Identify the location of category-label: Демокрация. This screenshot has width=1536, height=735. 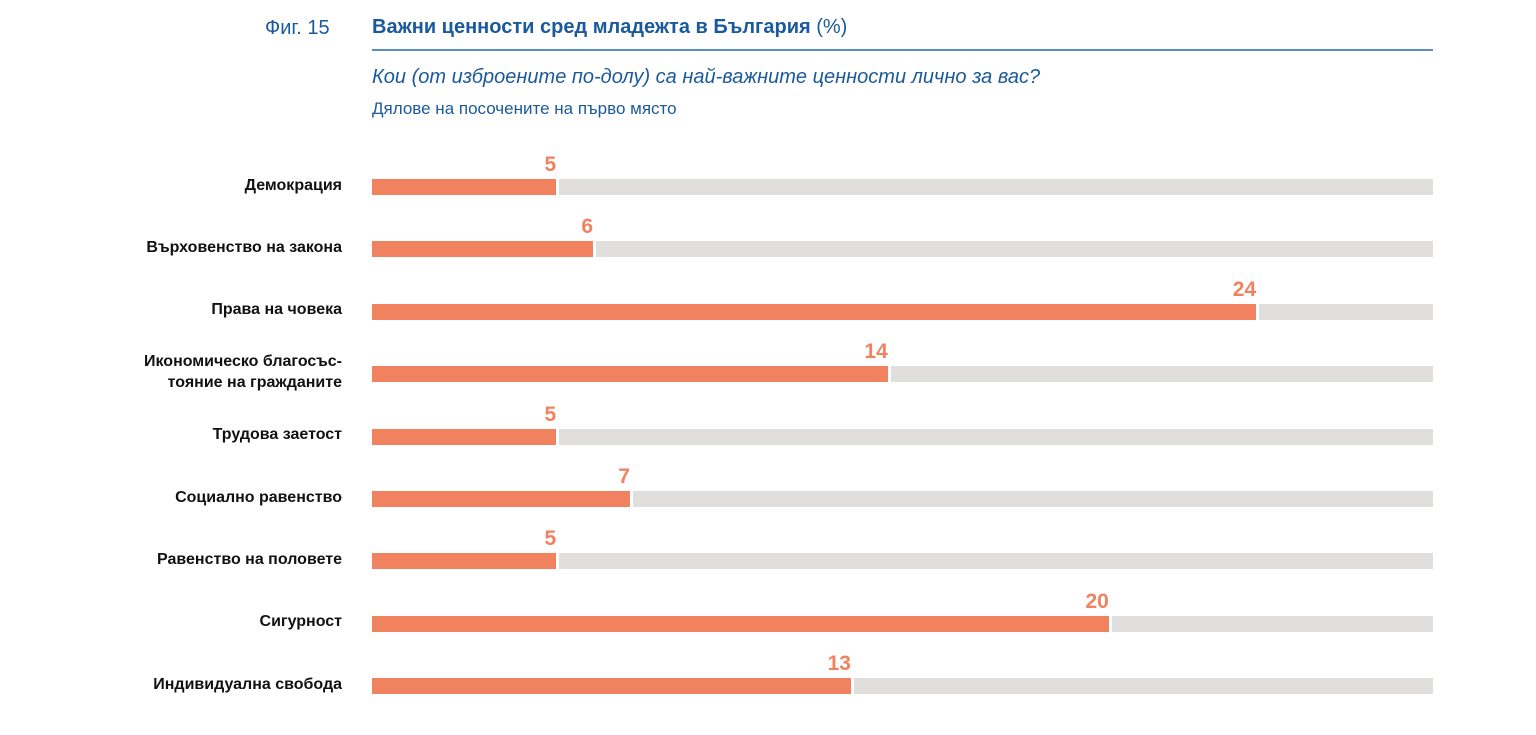
(293, 185).